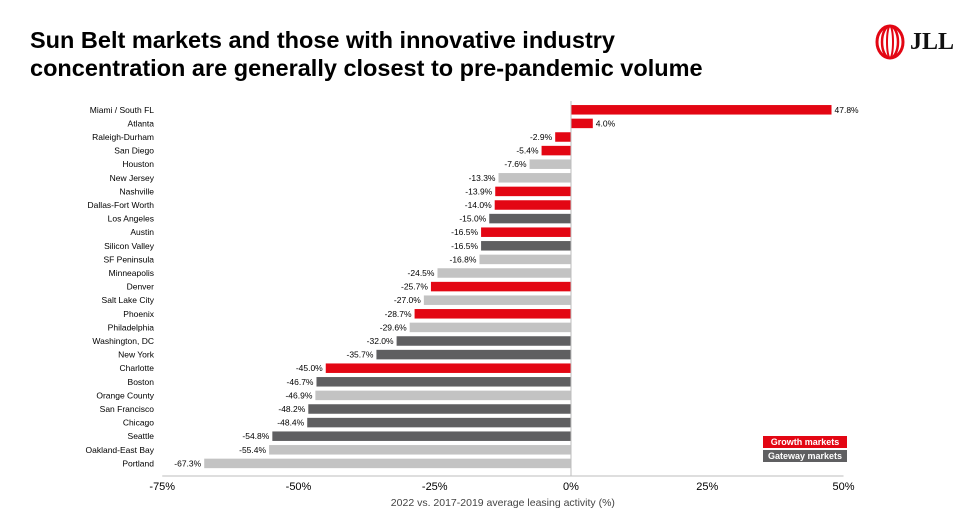  I want to click on category-label: Minneapolis, so click(131, 273).